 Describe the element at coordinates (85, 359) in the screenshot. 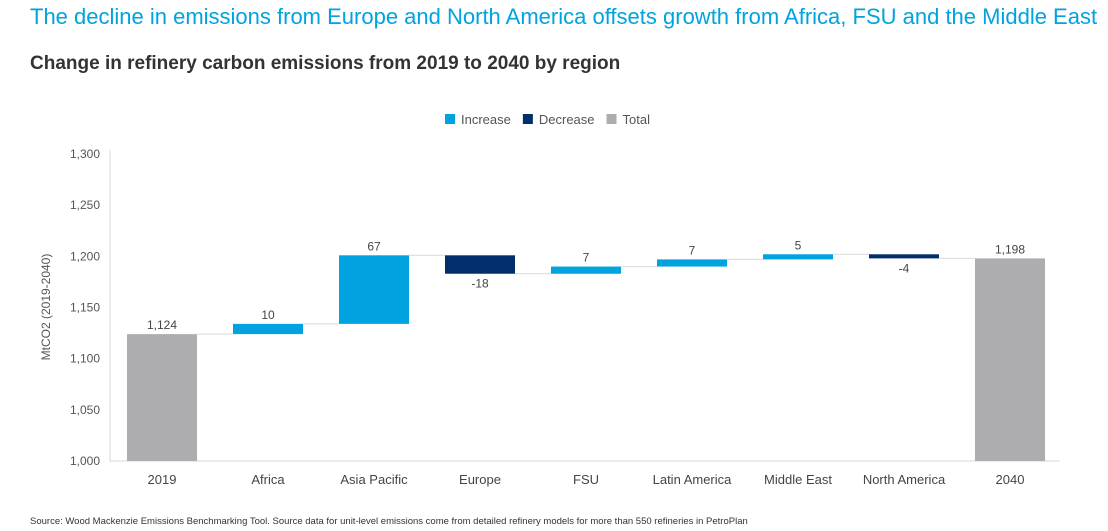

I see `y-tick-label: 1,100` at that location.